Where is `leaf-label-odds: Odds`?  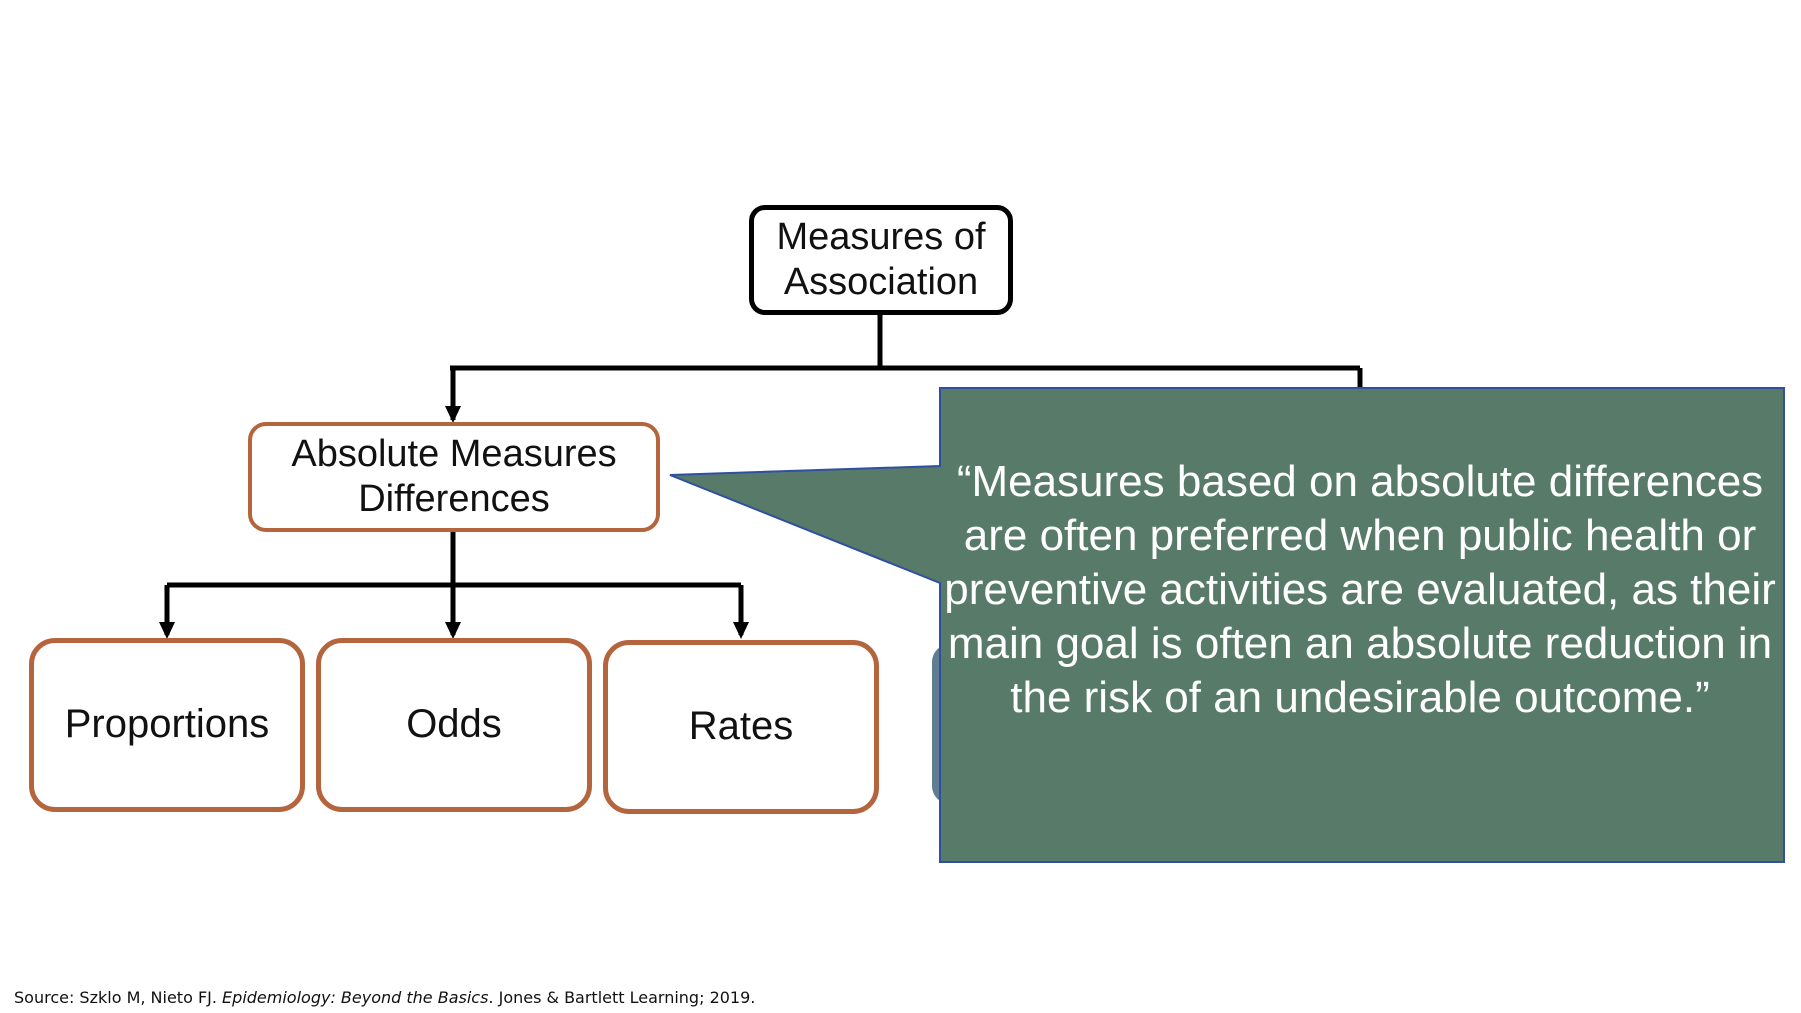 leaf-label-odds: Odds is located at coordinates (454, 724).